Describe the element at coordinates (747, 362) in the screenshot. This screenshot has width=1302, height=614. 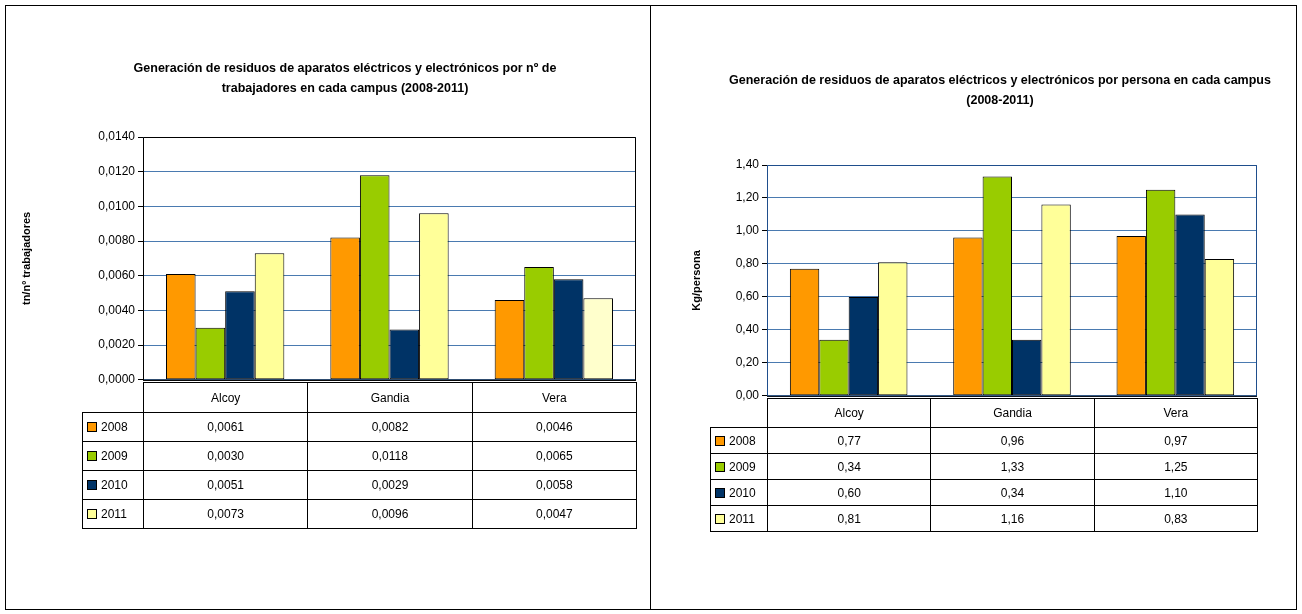
I see `y-tick-label: 0,20` at that location.